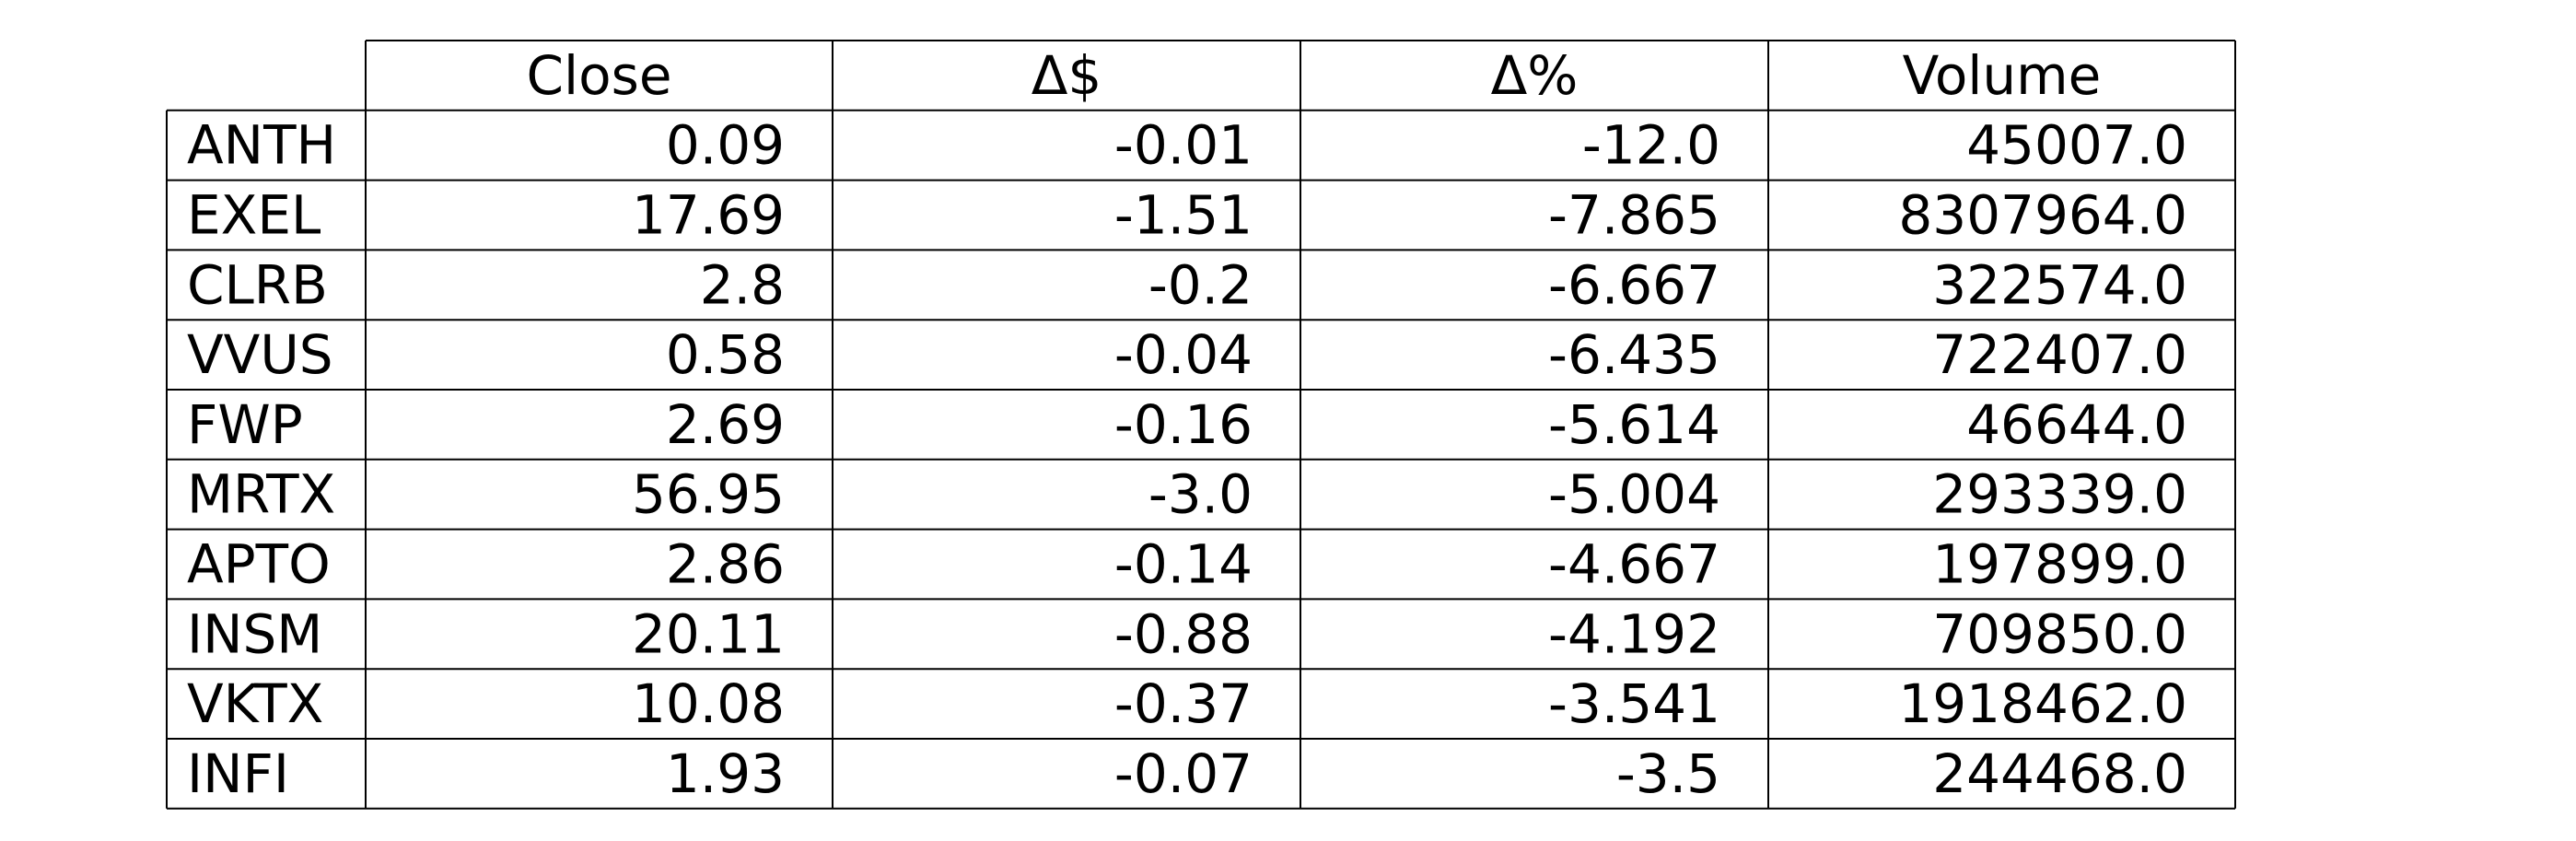 The width and height of the screenshot is (2576, 841). What do you see at coordinates (725, 564) in the screenshot?
I see `table-cell: 2.86` at bounding box center [725, 564].